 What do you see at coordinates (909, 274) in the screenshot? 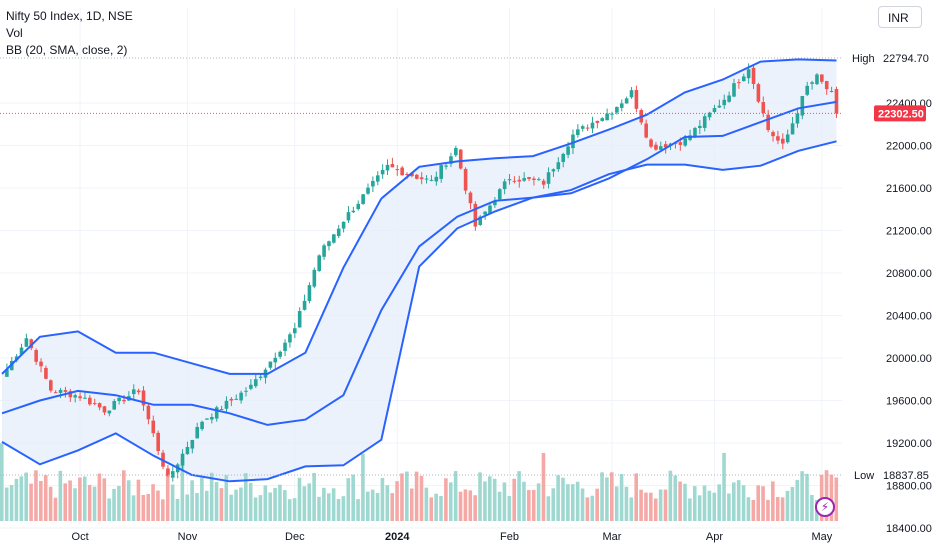
I see `y-tick-label: 20800.00` at bounding box center [909, 274].